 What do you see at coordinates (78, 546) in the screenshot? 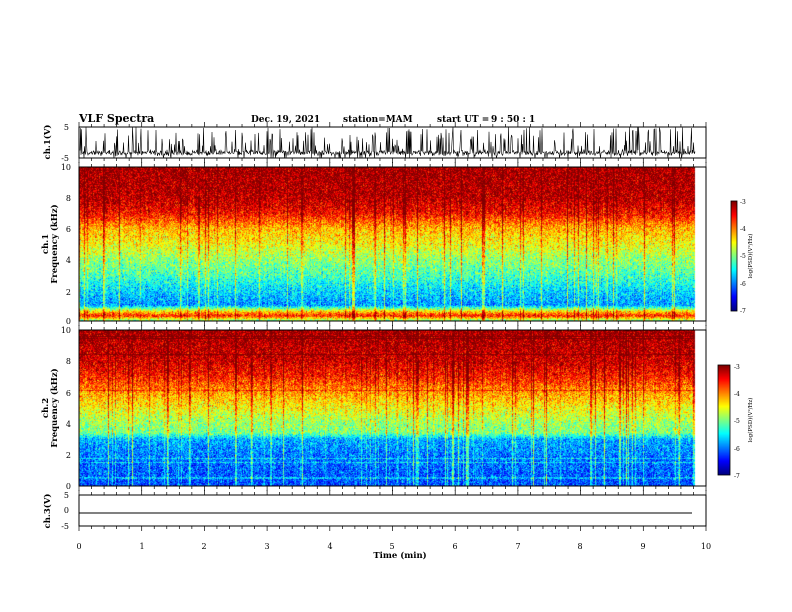
I see `xtick-label-0: 0` at bounding box center [78, 546].